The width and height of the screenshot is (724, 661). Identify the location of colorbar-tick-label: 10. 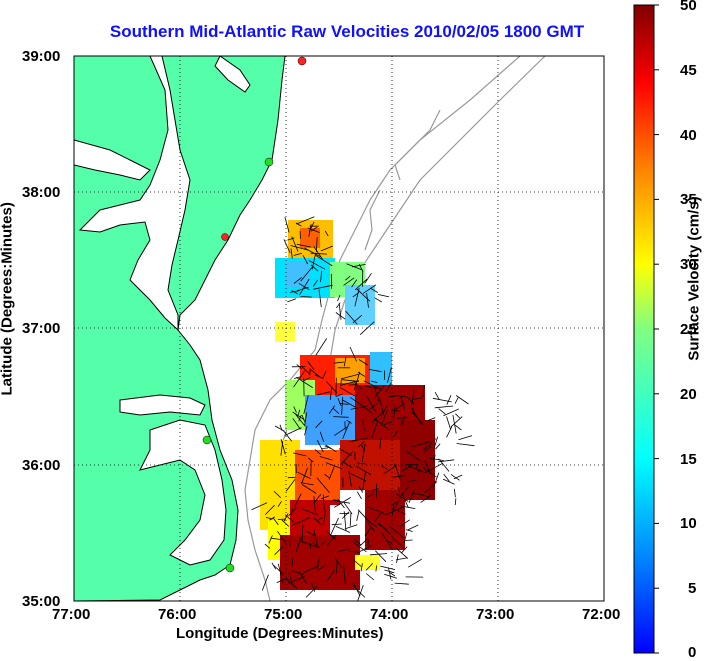
(688, 523).